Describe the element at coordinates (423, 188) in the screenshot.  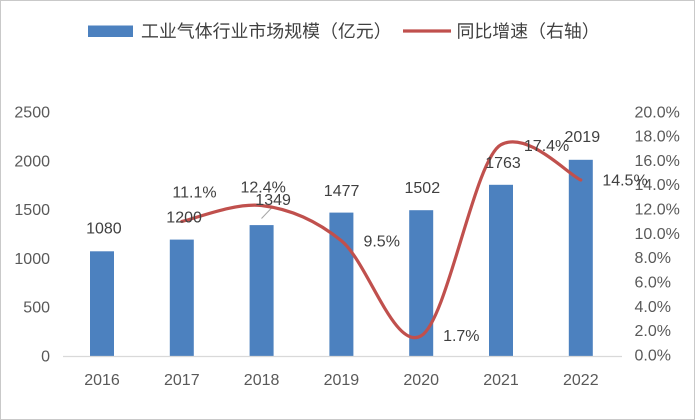
I see `svg-text: 1502` at that location.